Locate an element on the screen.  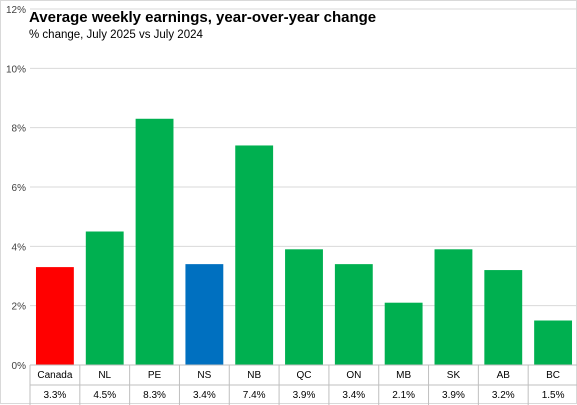
x-tick-label: Canada is located at coordinates (54, 375).